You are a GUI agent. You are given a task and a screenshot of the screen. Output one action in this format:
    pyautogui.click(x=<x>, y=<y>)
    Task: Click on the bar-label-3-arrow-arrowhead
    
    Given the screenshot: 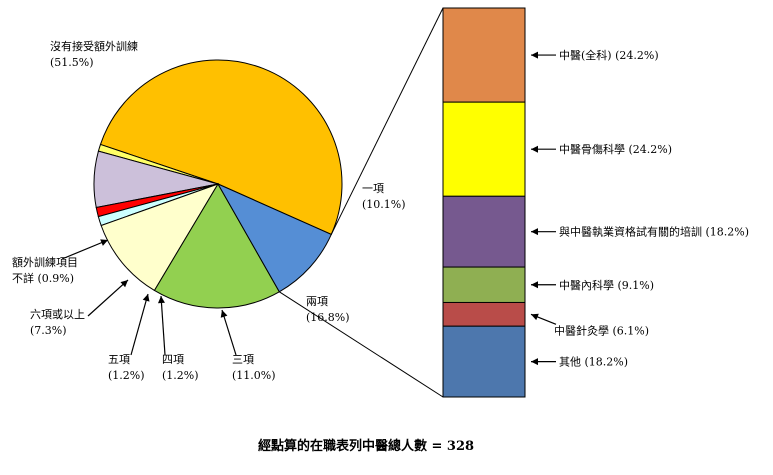 What is the action you would take?
    pyautogui.click(x=534, y=232)
    